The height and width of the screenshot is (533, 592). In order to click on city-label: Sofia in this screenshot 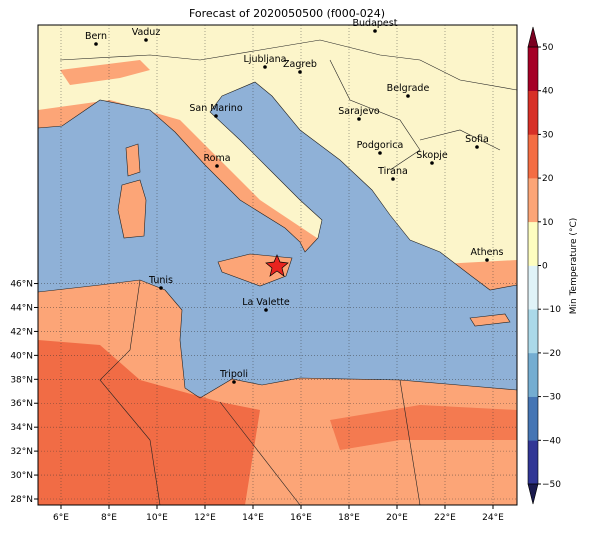, I will do `click(477, 139)`.